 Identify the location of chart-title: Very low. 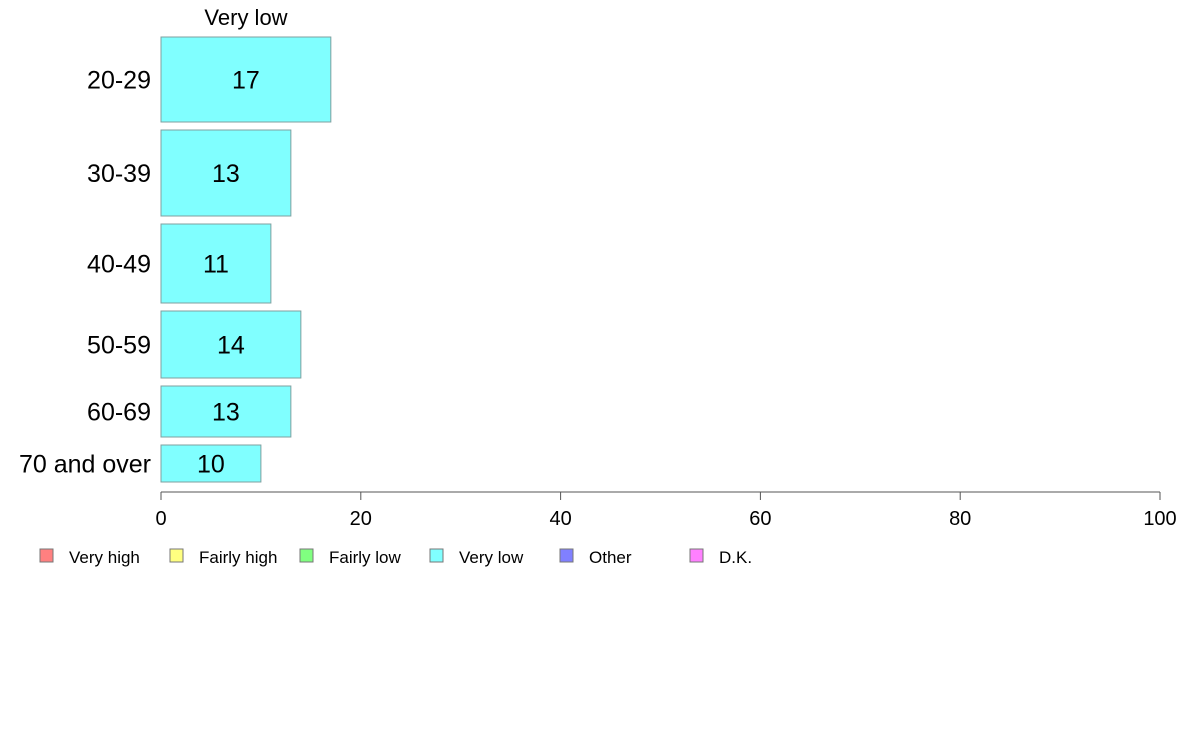
(245, 17).